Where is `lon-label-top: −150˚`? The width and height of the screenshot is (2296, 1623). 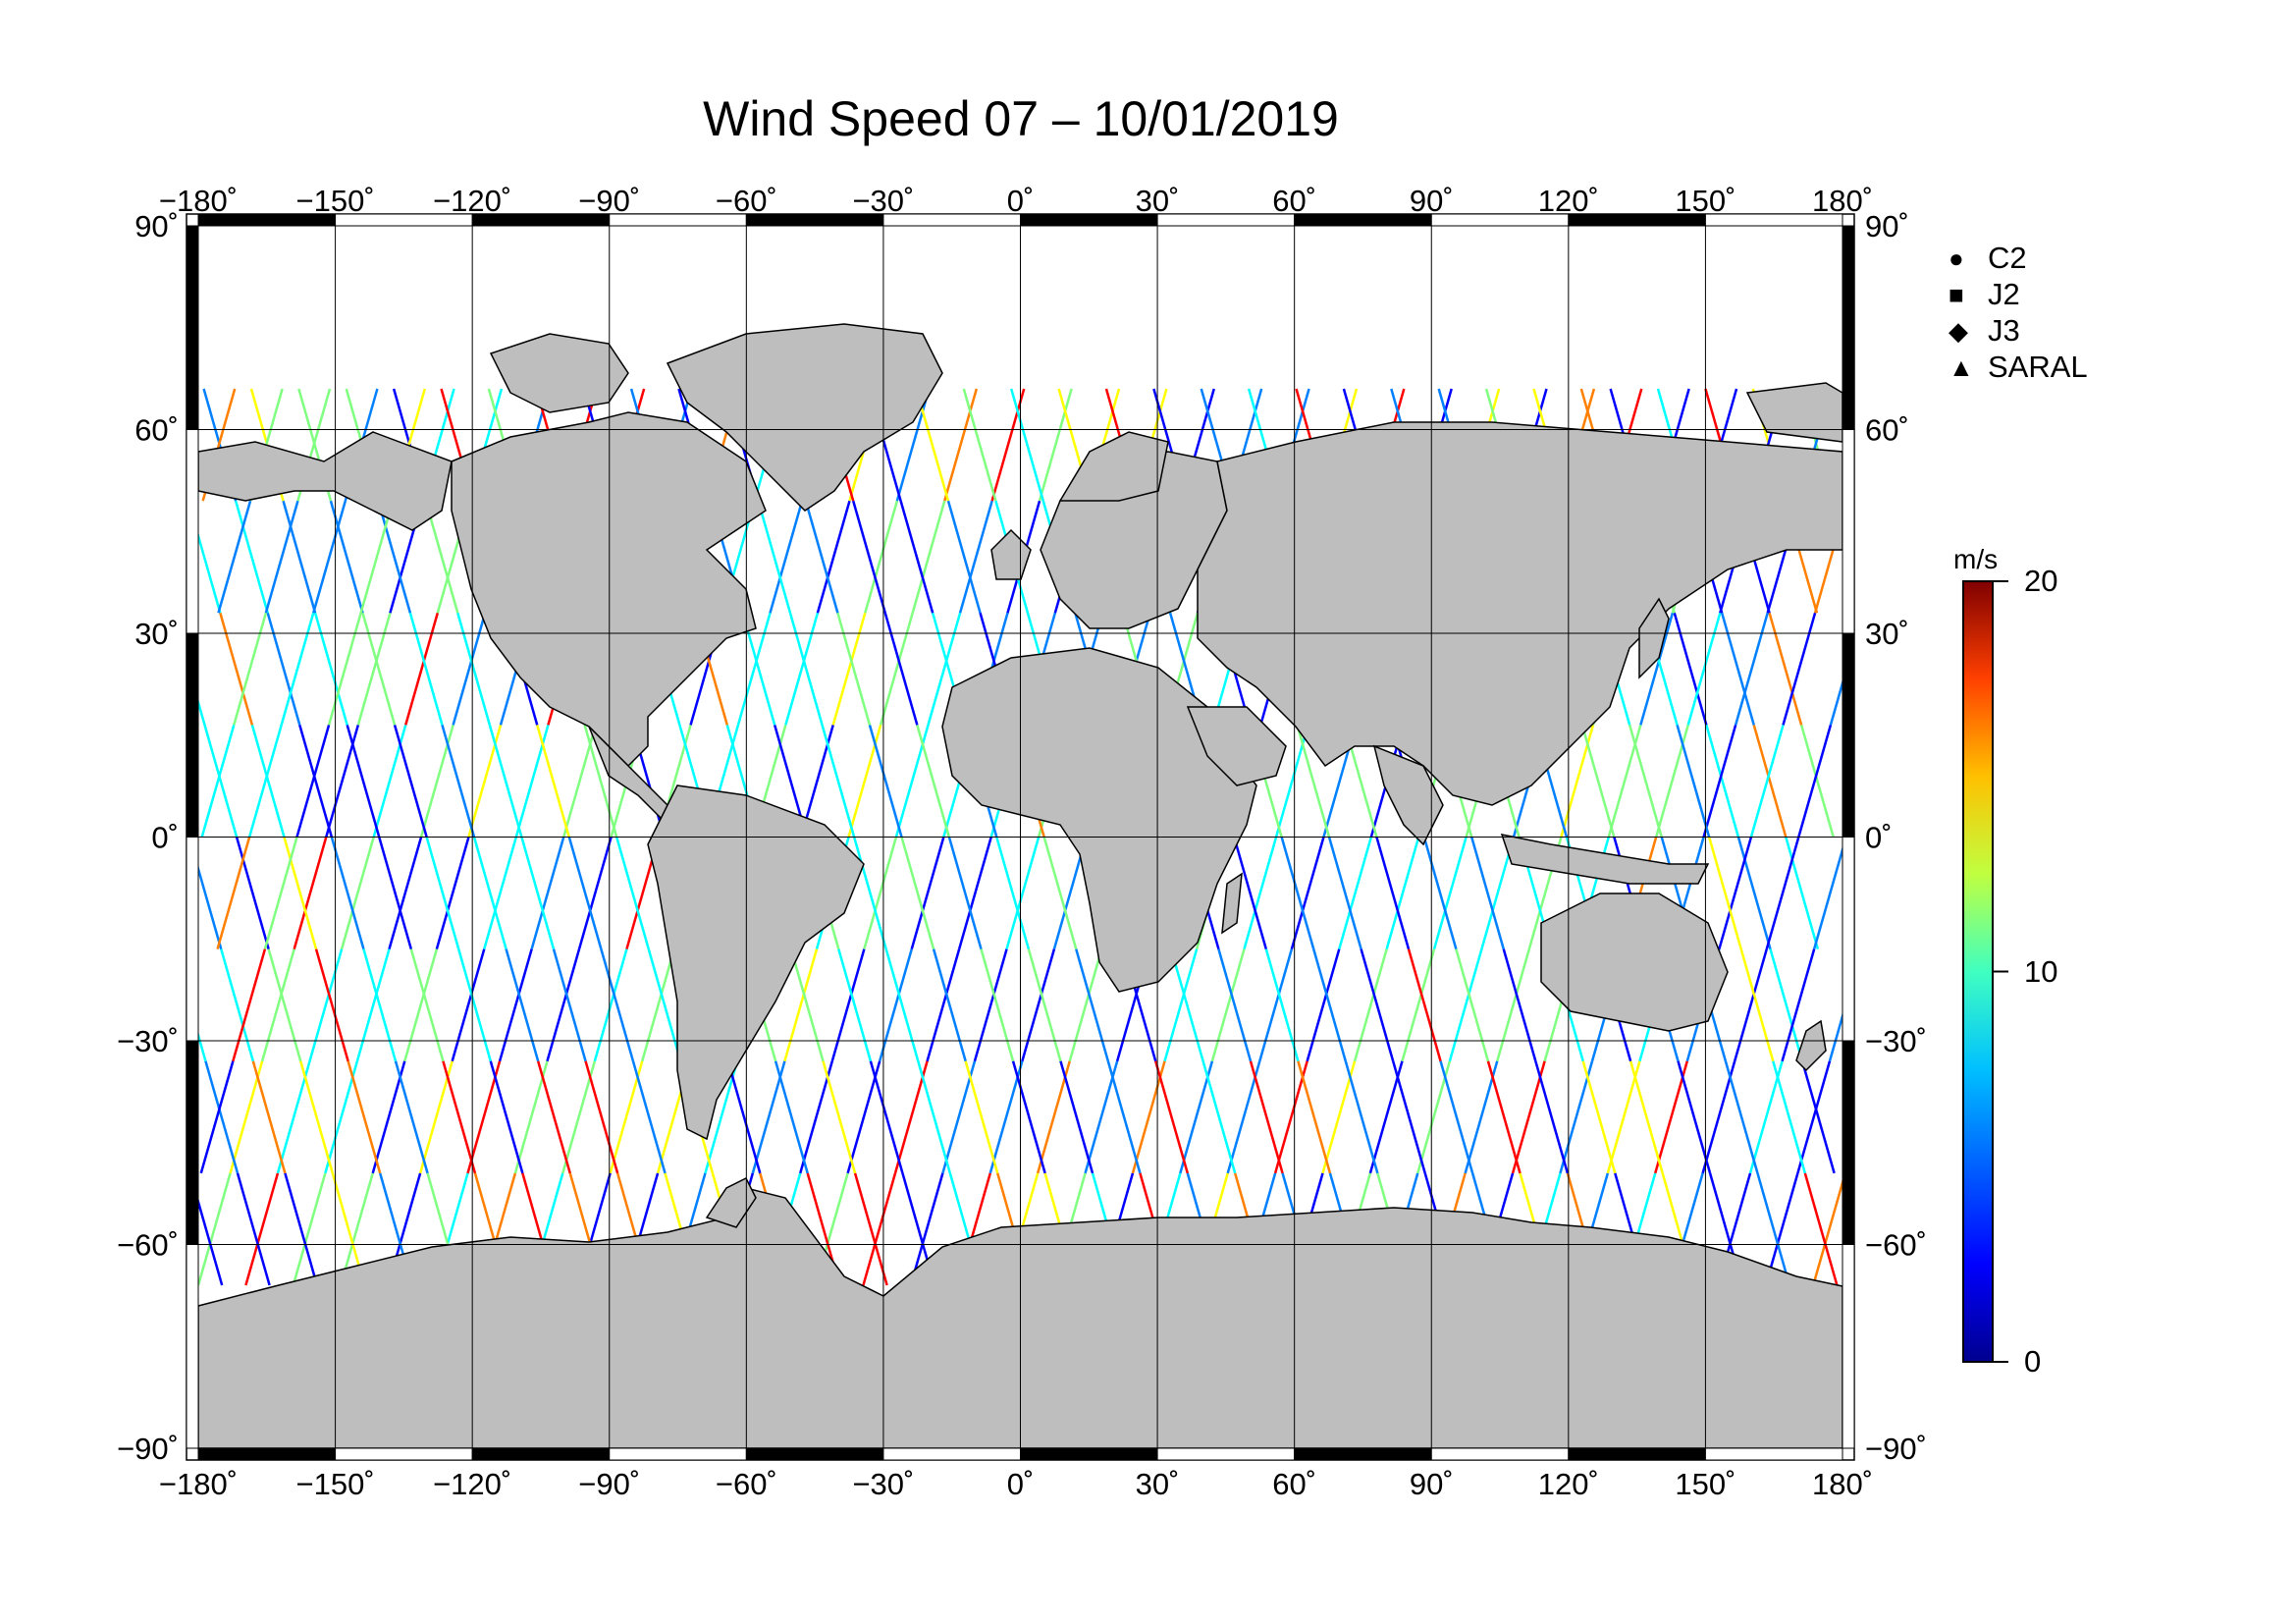 lon-label-top: −150˚ is located at coordinates (335, 201).